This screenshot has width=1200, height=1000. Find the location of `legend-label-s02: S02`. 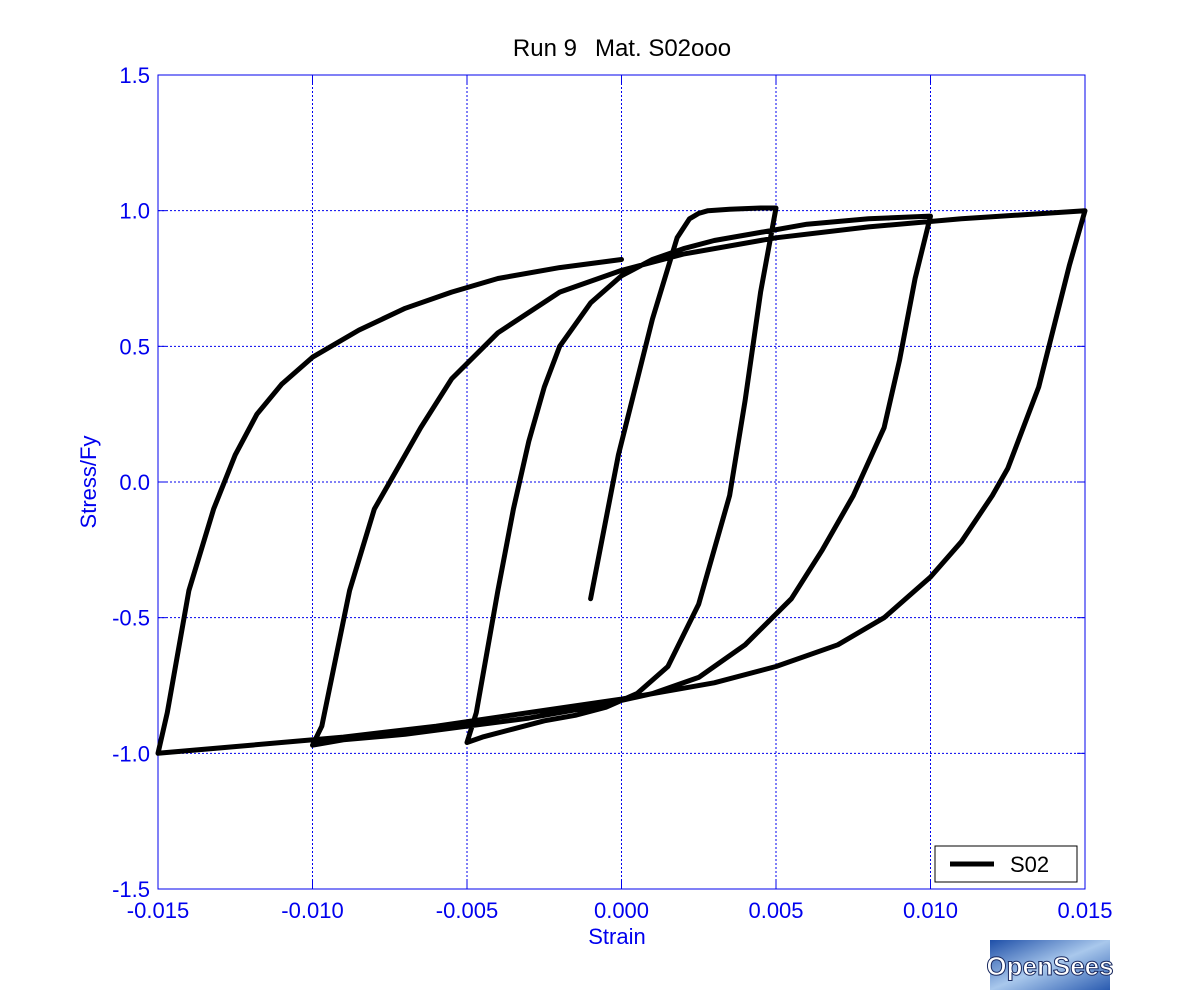

legend-label-s02: S02 is located at coordinates (1029, 864).